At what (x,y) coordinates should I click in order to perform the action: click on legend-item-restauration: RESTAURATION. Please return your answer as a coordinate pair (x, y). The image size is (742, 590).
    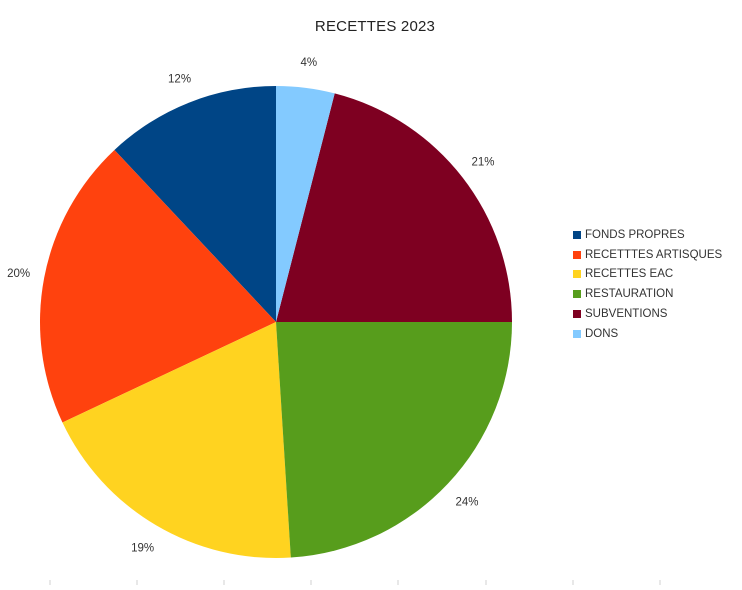
    Looking at the image, I should click on (657, 294).